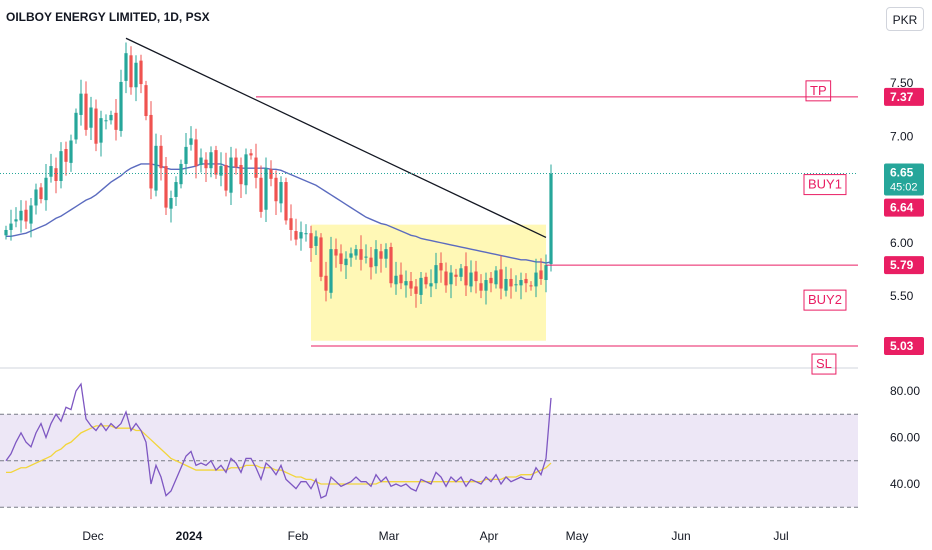  Describe the element at coordinates (489, 536) in the screenshot. I see `time-tick: Apr` at that location.